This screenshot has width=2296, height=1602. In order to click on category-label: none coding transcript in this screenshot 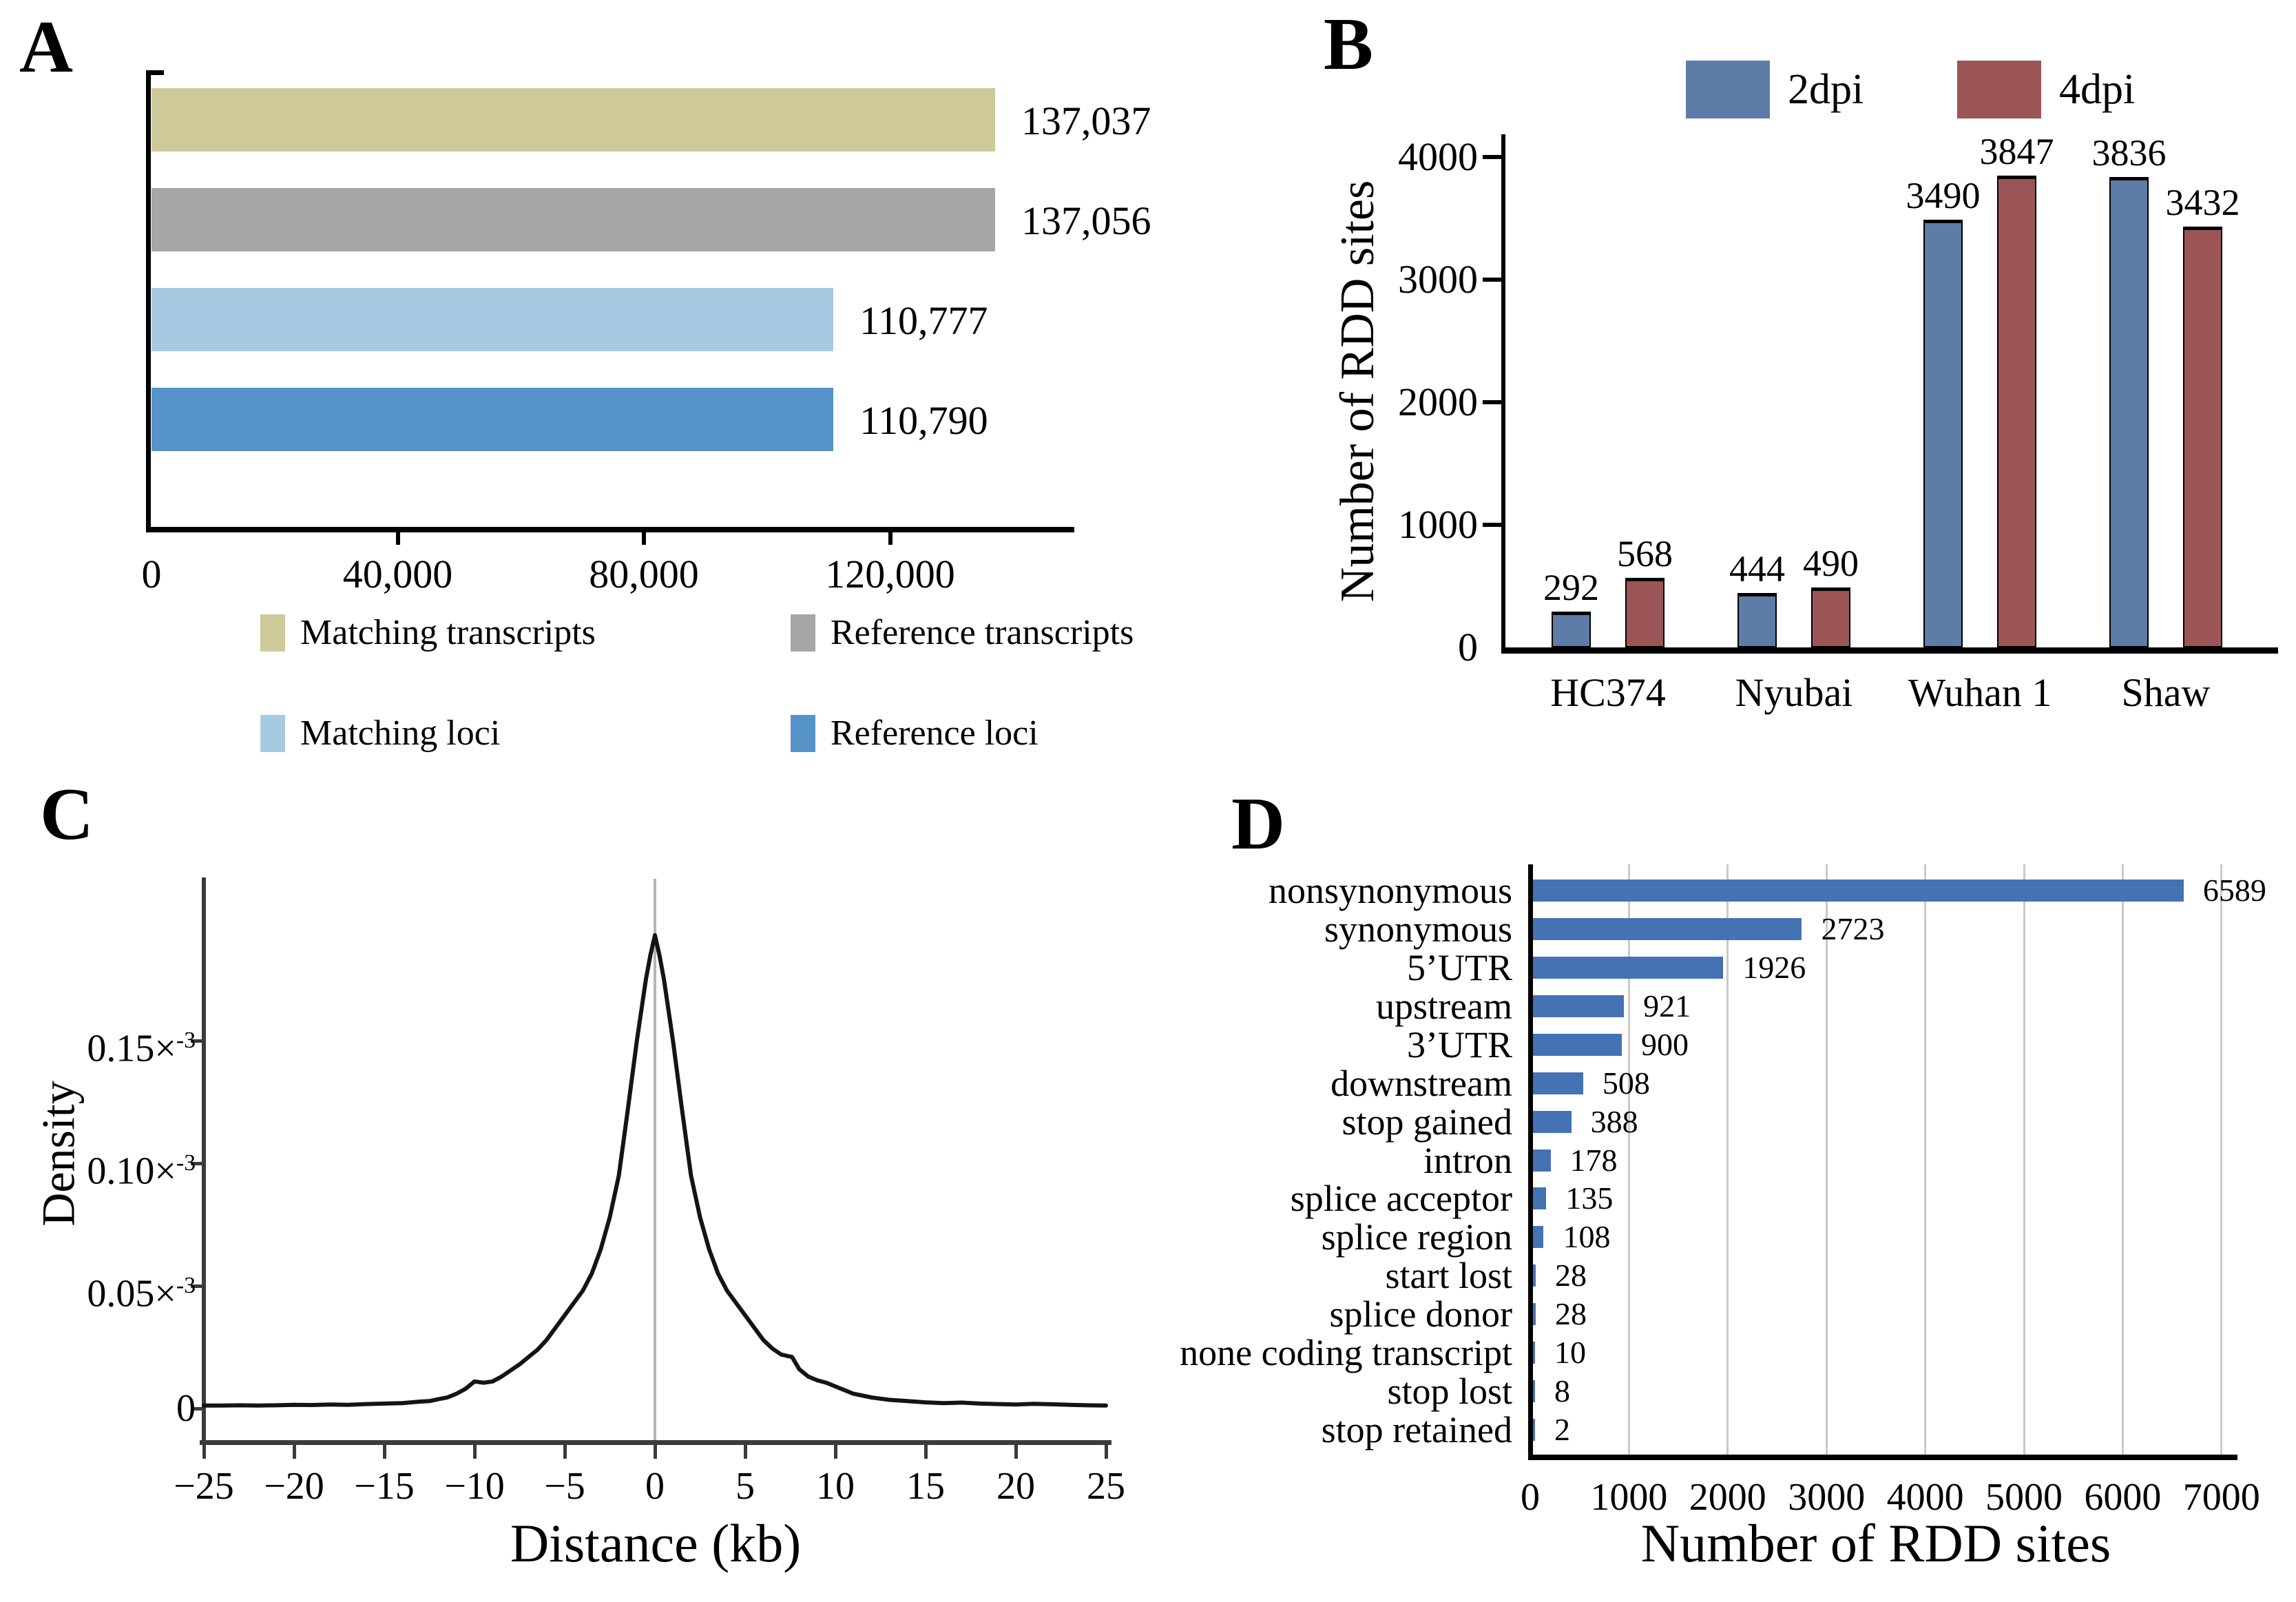, I will do `click(1346, 1353)`.